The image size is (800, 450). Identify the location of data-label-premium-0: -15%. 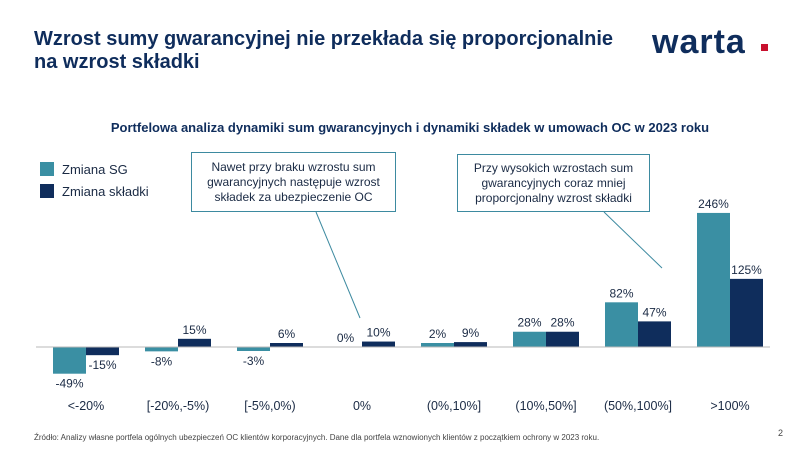
(102, 365).